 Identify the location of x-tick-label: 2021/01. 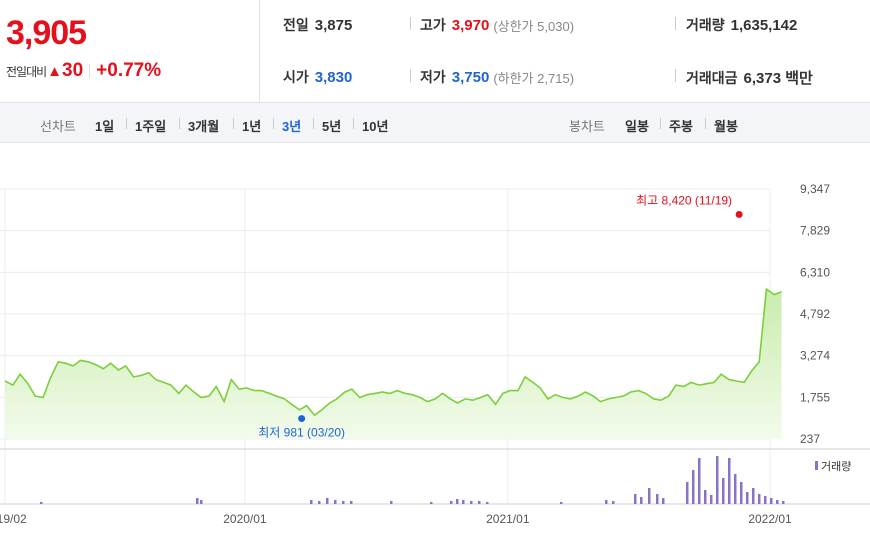
(508, 519).